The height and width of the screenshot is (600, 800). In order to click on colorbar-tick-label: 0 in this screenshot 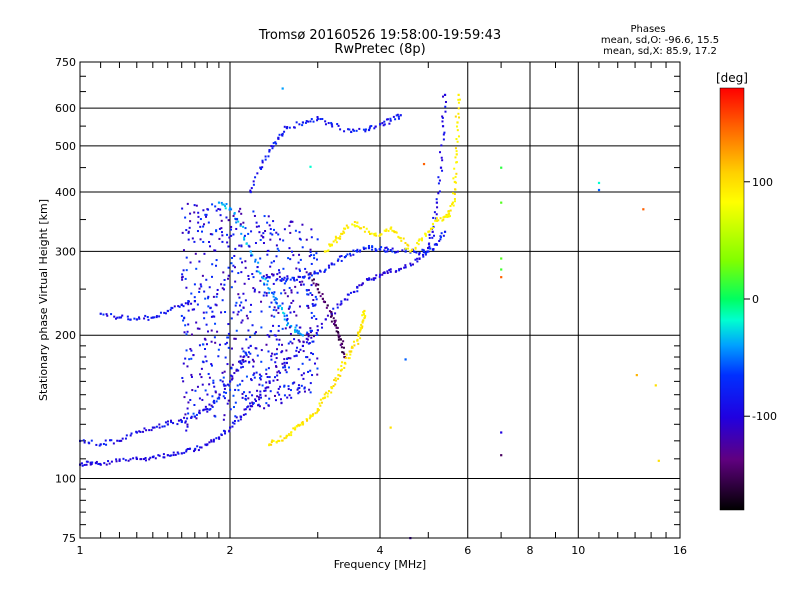, I will do `click(755, 299)`.